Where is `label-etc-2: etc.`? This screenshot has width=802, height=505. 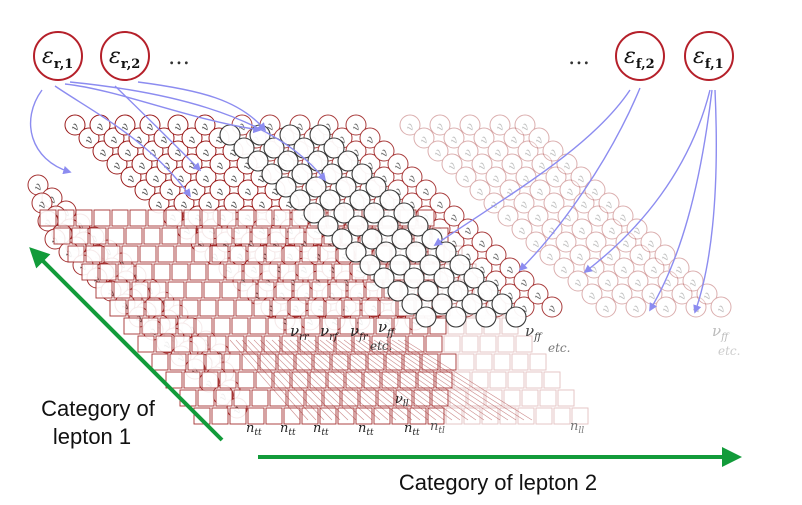 label-etc-2: etc. is located at coordinates (559, 348).